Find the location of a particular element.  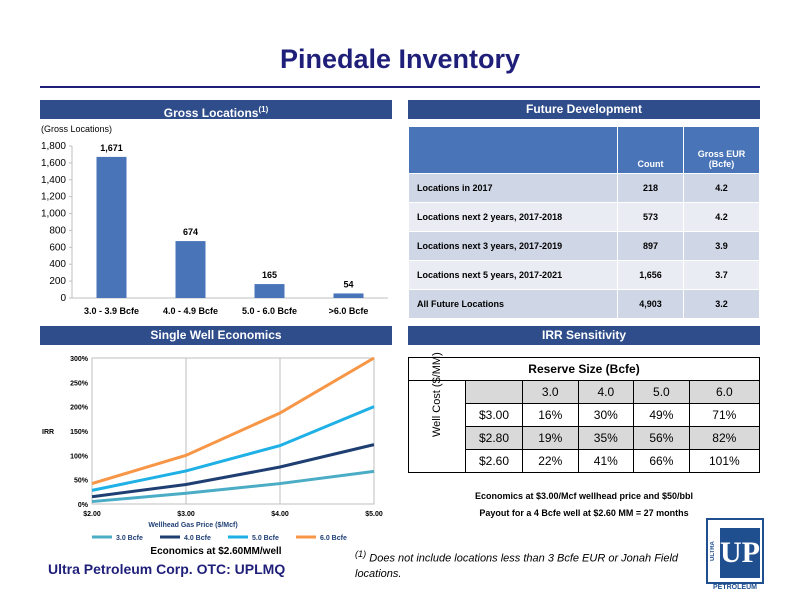

legend-label: 5.0 Bcfe is located at coordinates (265, 538).